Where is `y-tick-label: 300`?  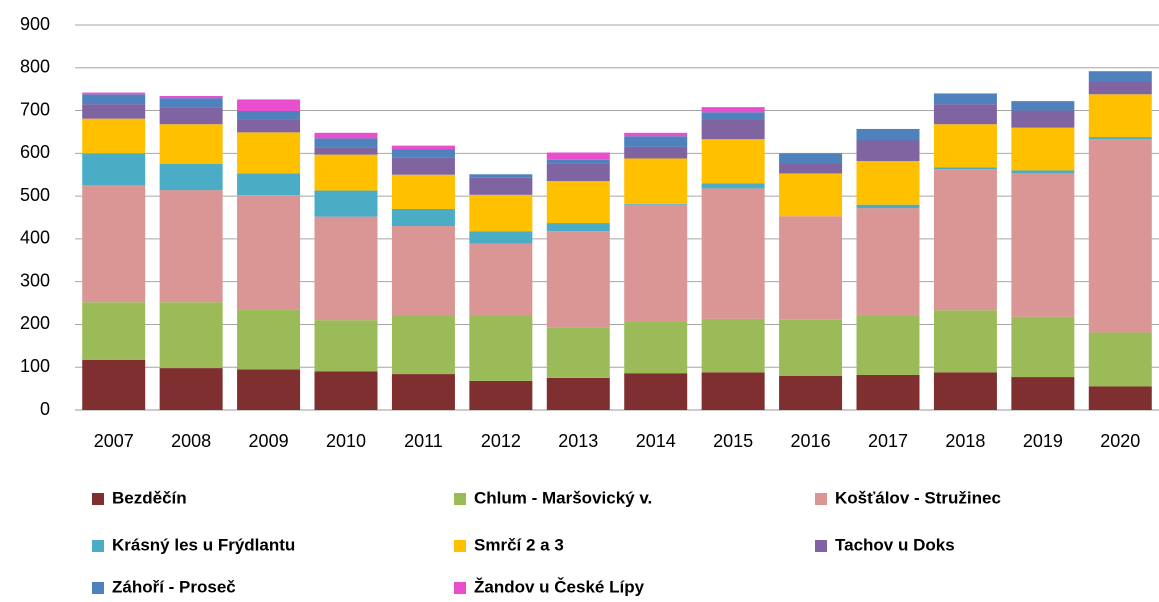 y-tick-label: 300 is located at coordinates (35, 280).